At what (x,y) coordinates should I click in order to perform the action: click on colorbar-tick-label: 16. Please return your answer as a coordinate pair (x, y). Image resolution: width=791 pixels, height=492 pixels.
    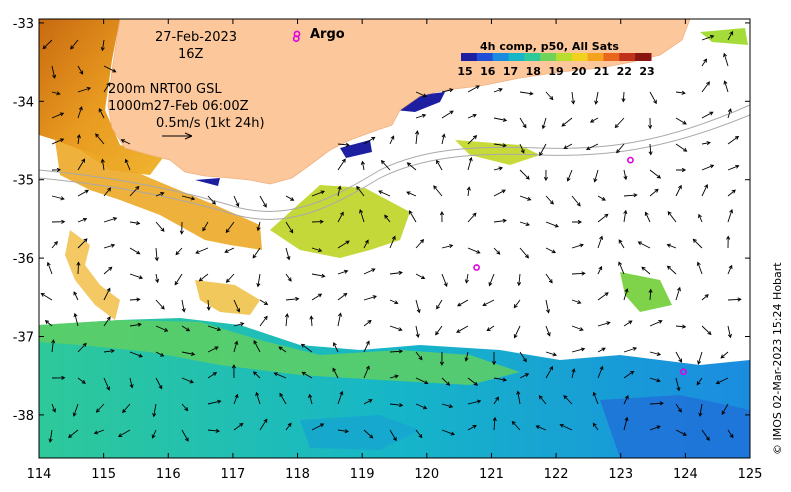
    Looking at the image, I should click on (488, 71).